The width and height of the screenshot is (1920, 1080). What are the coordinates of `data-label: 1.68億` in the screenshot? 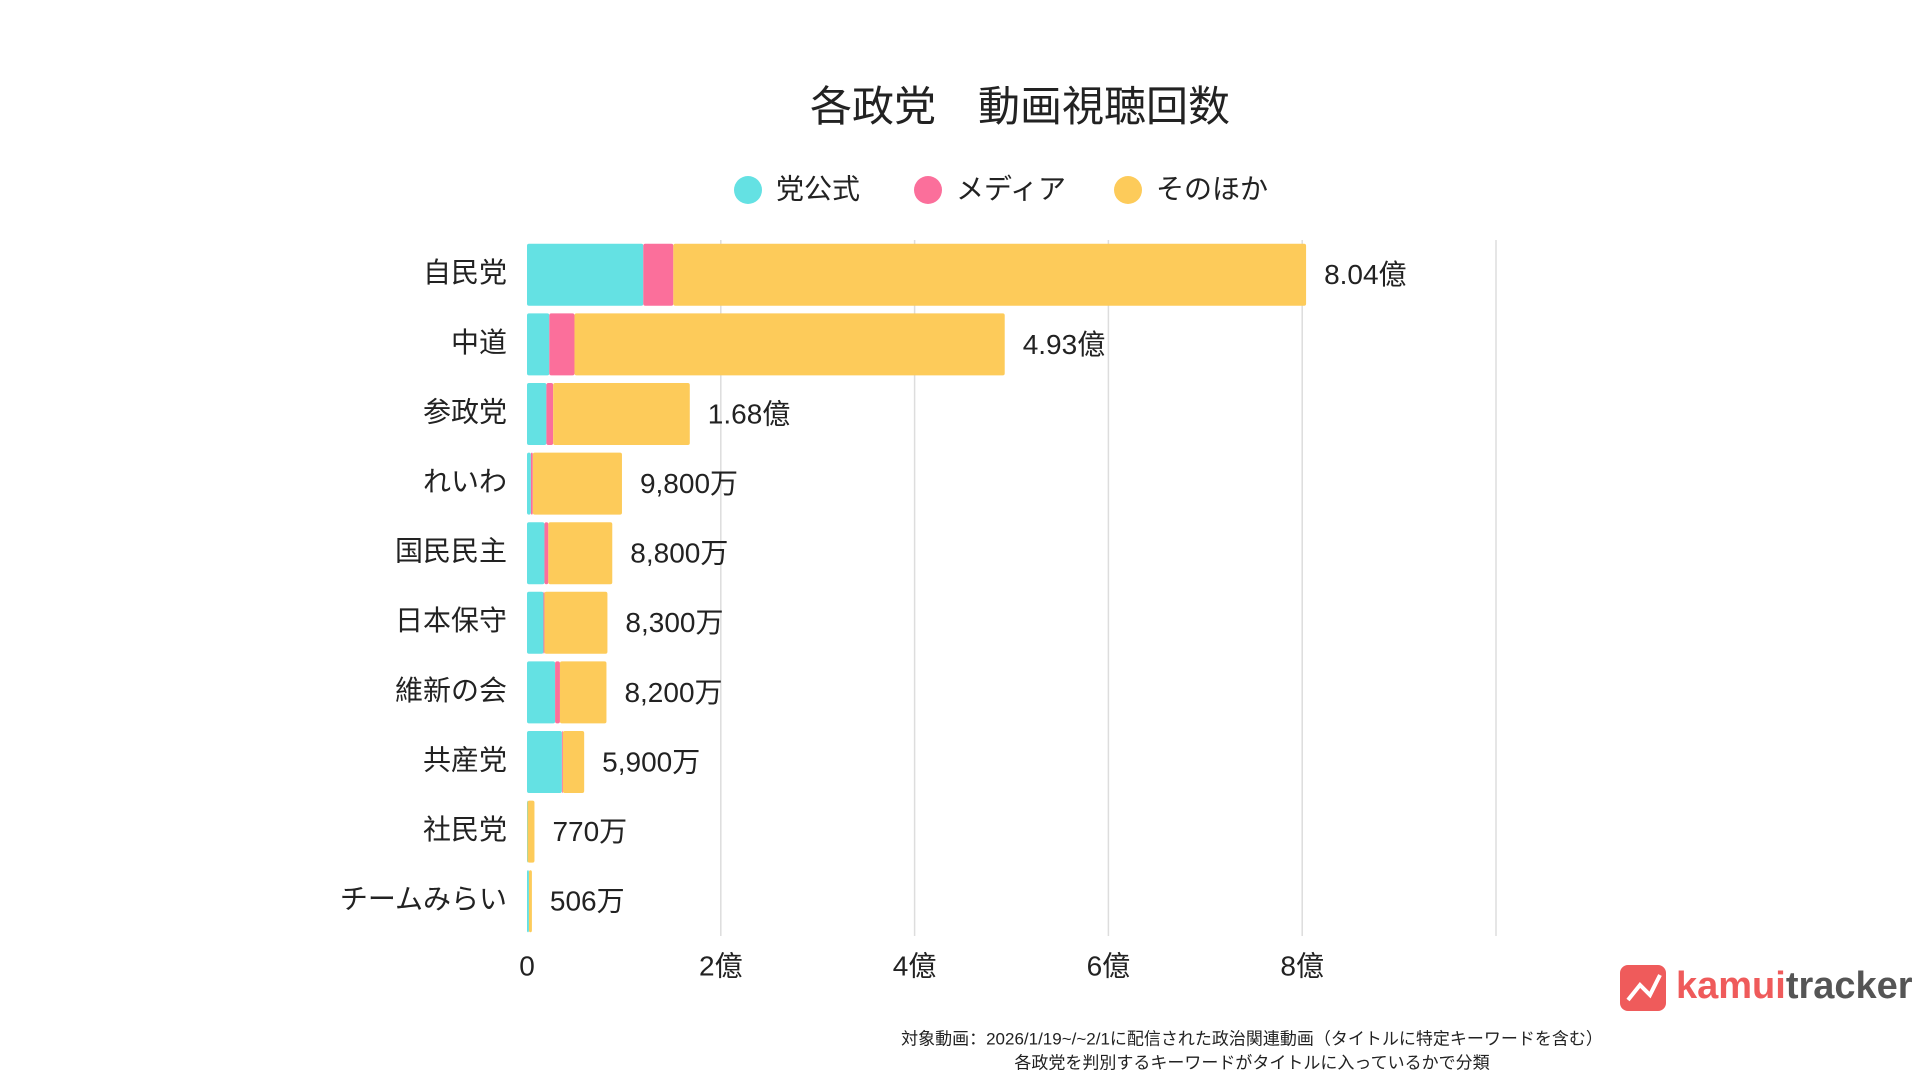 It's located at (749, 413).